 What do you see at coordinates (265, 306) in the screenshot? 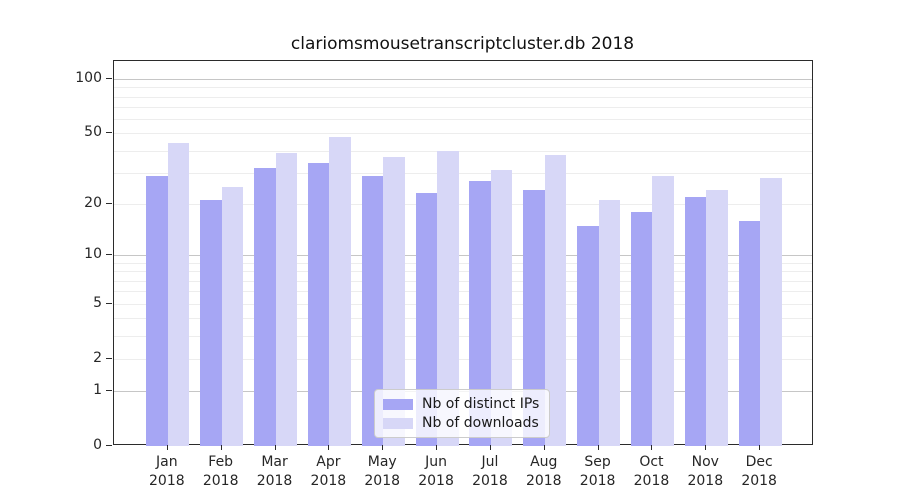
I see `bar-distinct-ips-mar` at bounding box center [265, 306].